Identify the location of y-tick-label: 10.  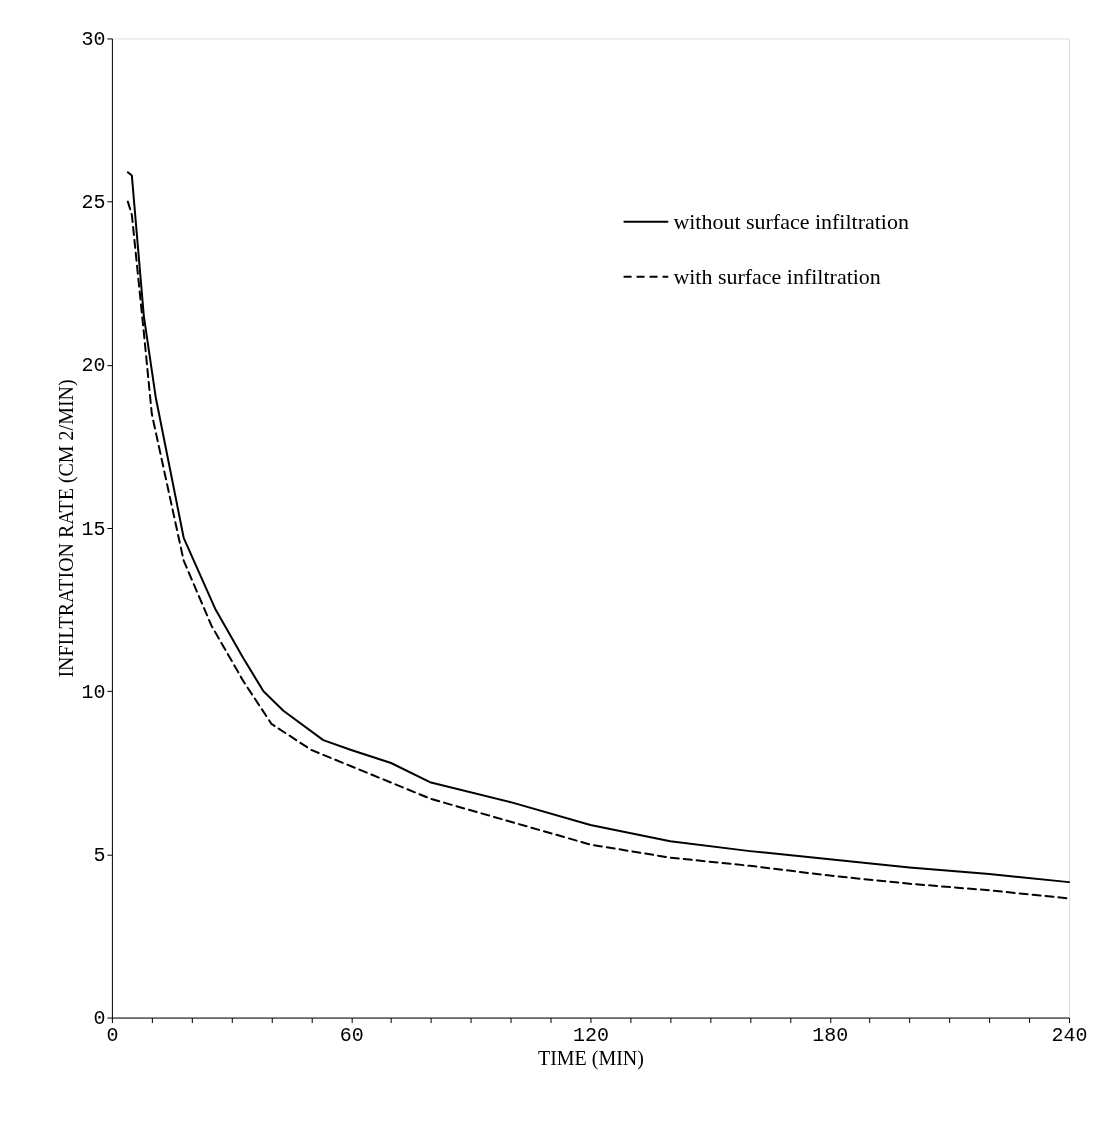
(93, 692).